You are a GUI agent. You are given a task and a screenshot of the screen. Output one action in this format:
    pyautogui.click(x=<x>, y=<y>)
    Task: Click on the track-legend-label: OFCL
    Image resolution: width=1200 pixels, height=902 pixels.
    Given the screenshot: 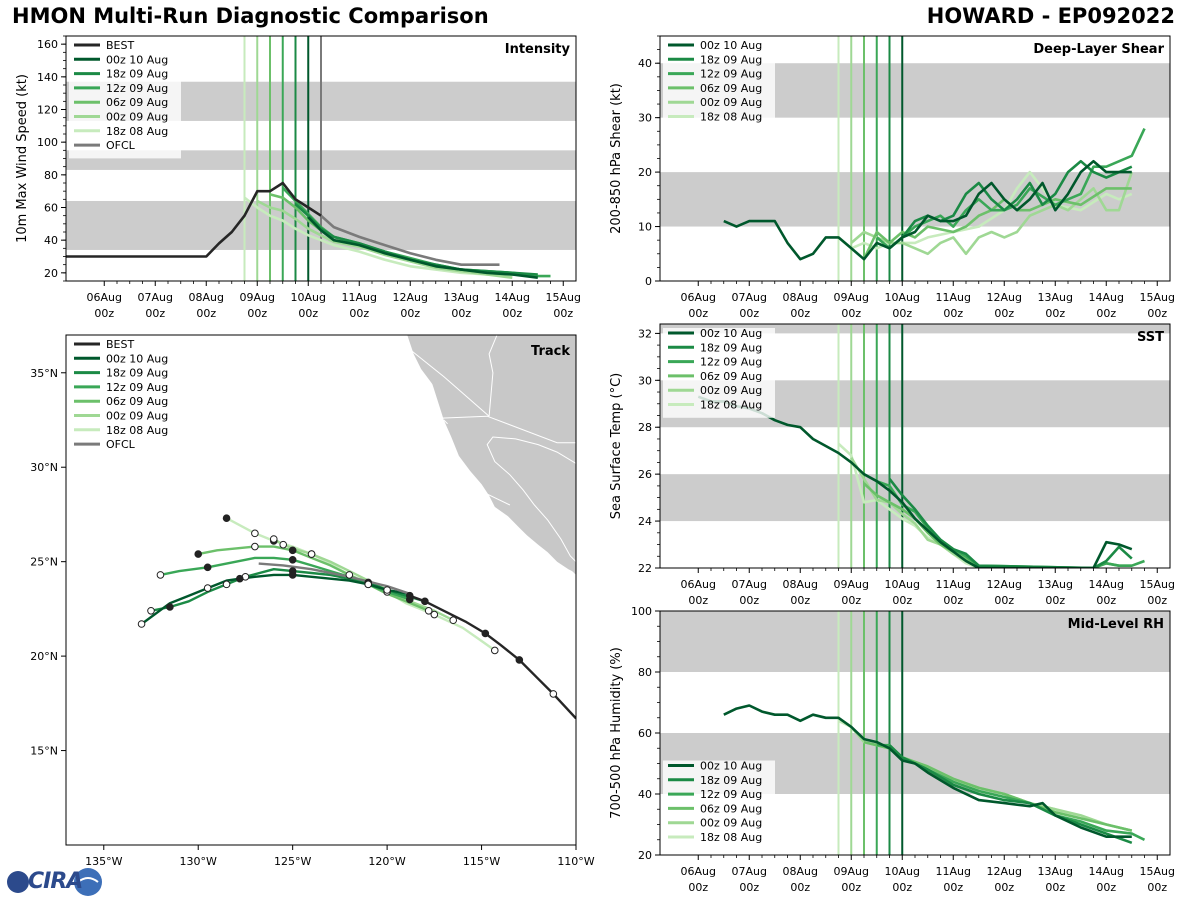 What is the action you would take?
    pyautogui.click(x=121, y=444)
    